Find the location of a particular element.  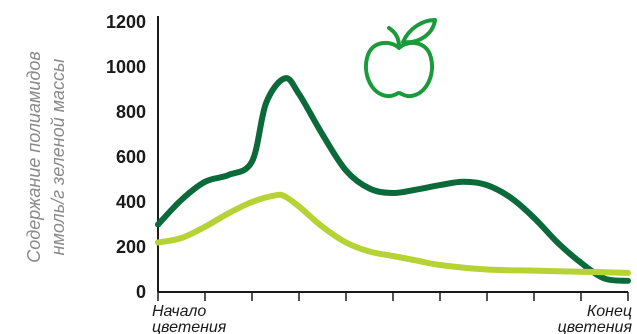

y-tick-label: 600 is located at coordinates (131, 157).